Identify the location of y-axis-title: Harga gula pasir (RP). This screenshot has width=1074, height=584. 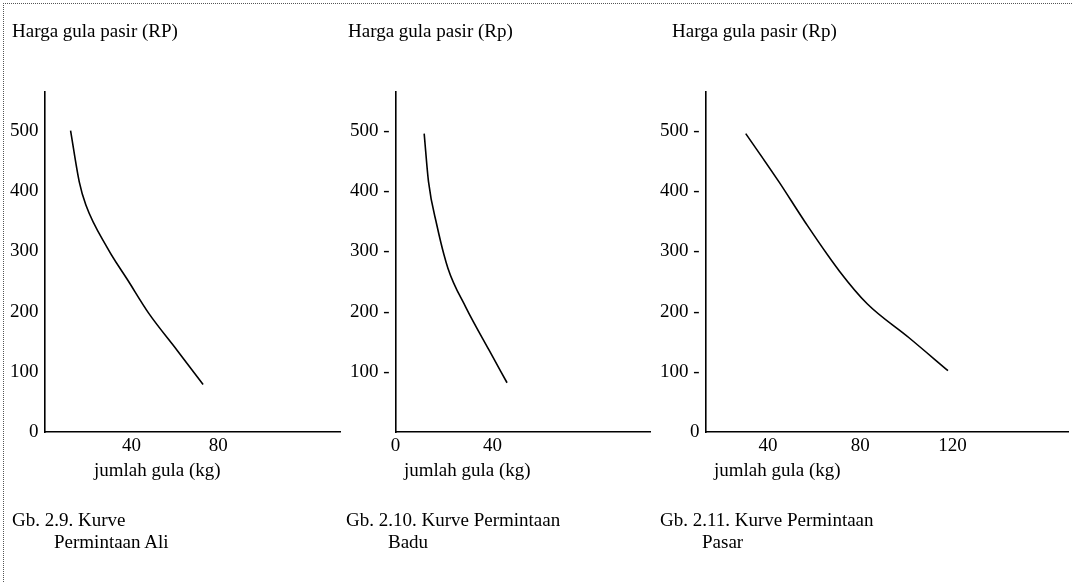
(95, 31).